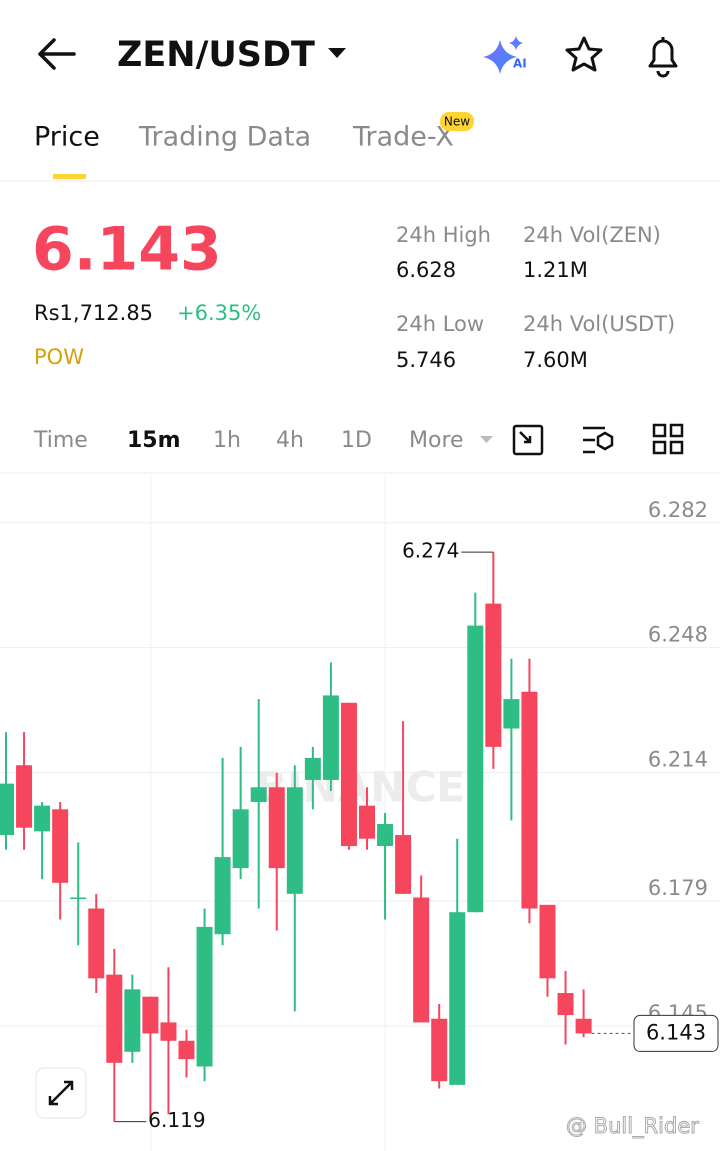 The height and width of the screenshot is (1151, 720). What do you see at coordinates (216, 55) in the screenshot?
I see `pair-title: ZEN/USDT` at bounding box center [216, 55].